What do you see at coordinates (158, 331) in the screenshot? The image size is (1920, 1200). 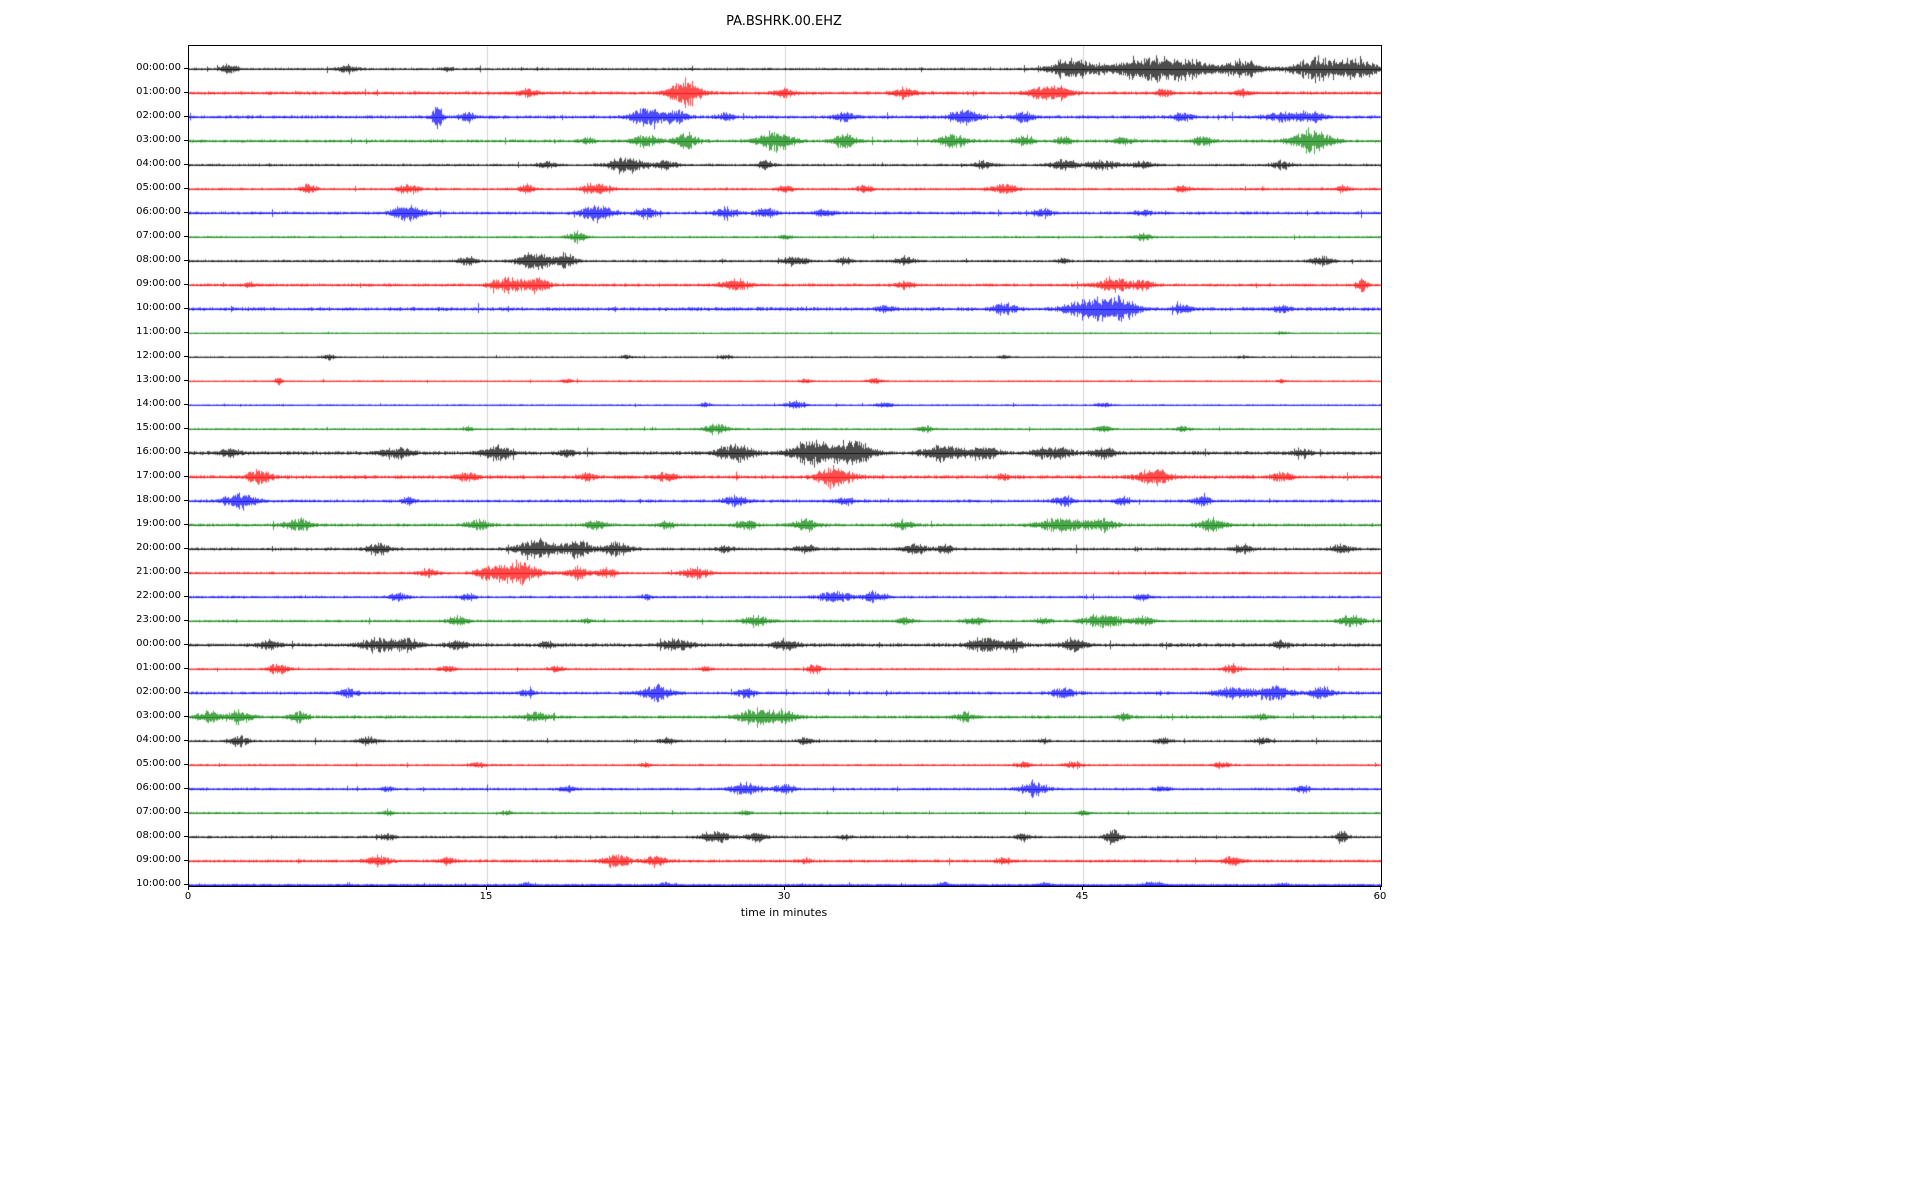 I see `row-time-label: 11:00:00` at bounding box center [158, 331].